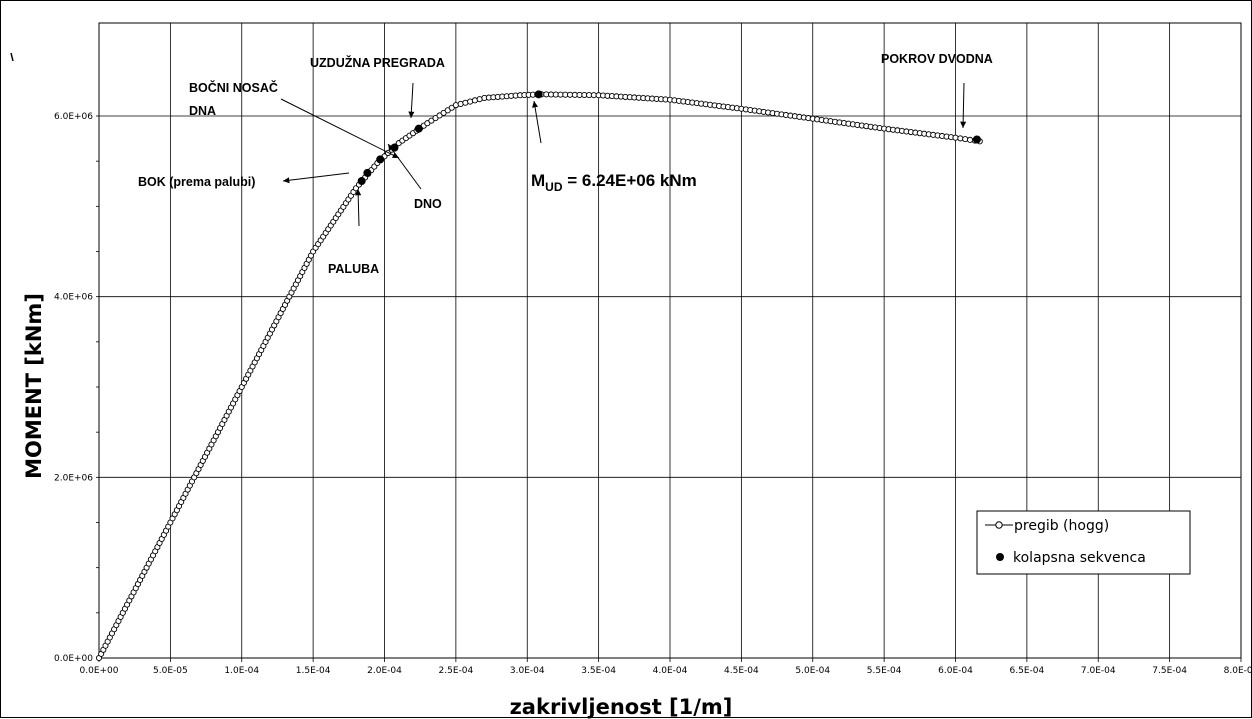  What do you see at coordinates (598, 671) in the screenshot?
I see `x-tick-label: 3.5E-04` at bounding box center [598, 671].